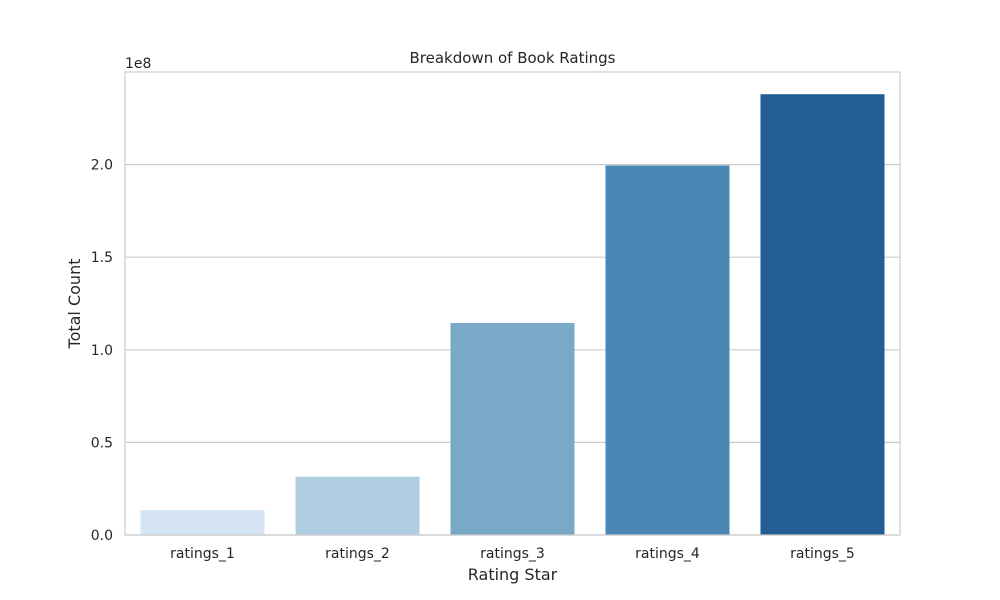 The width and height of the screenshot is (1000, 600). I want to click on y-tick-label: 0.5, so click(102, 443).